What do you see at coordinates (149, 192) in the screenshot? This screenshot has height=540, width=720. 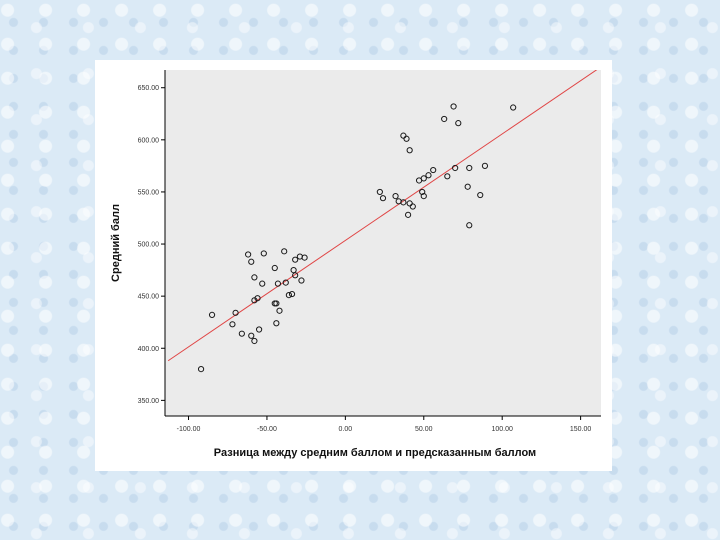 I see `y-tick-label: 550.00` at bounding box center [149, 192].